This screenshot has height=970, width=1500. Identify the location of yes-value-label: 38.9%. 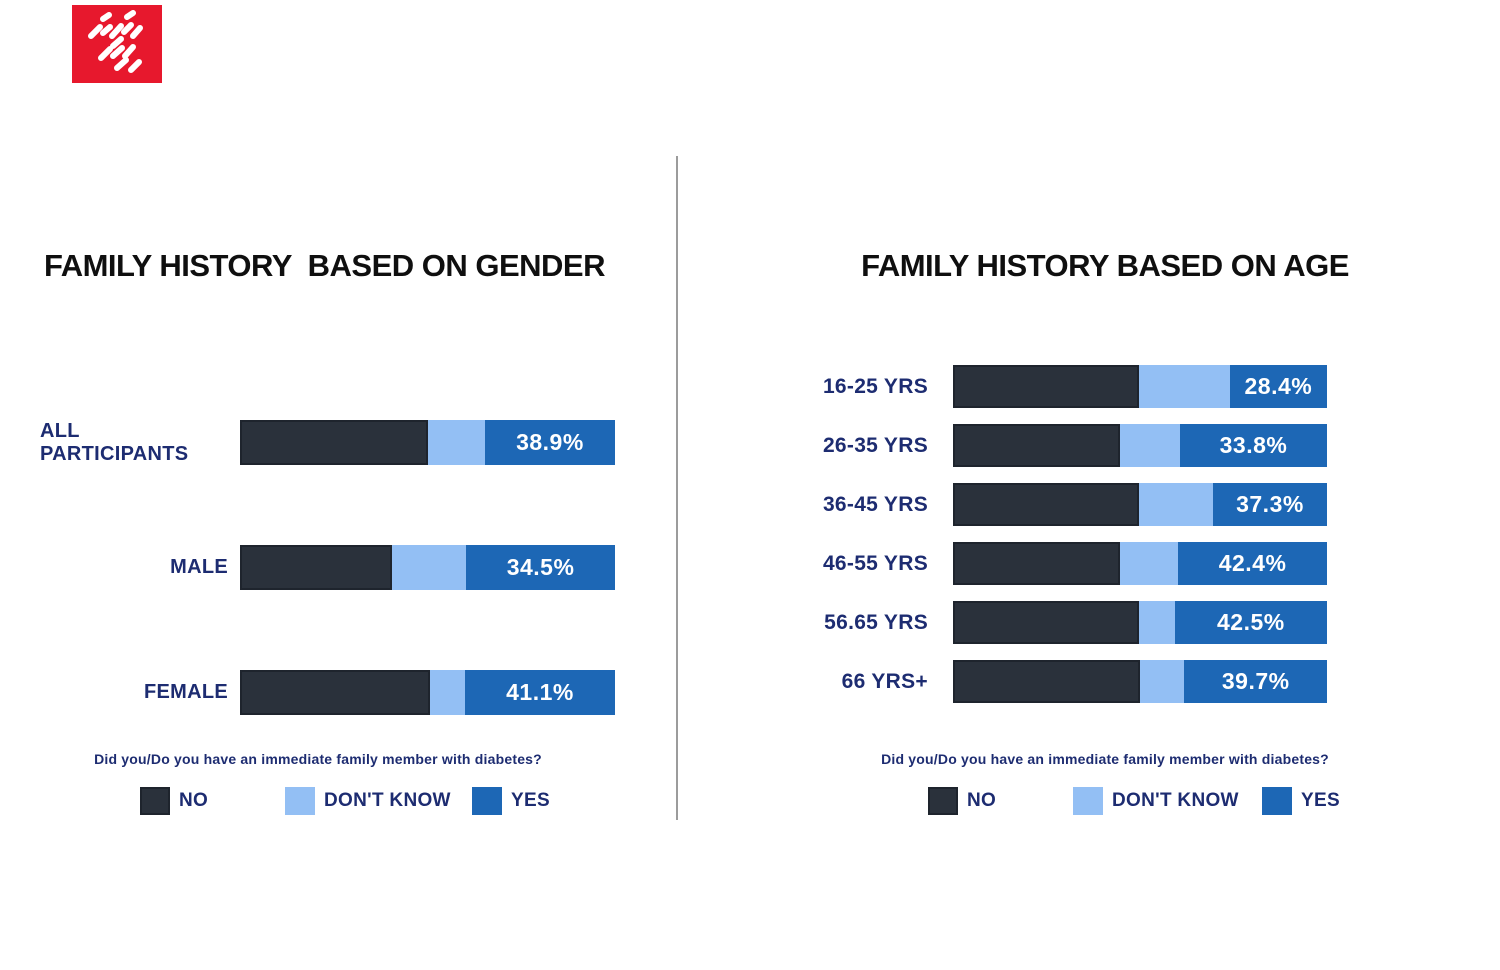
(550, 442).